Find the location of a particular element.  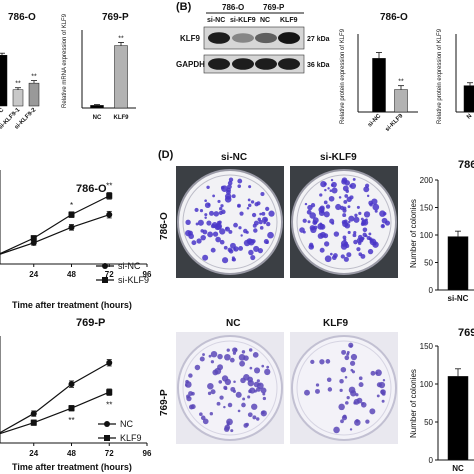

colonies-769p-bar-chart: 0 50 100 150 NC is located at coordinates (447, 407).